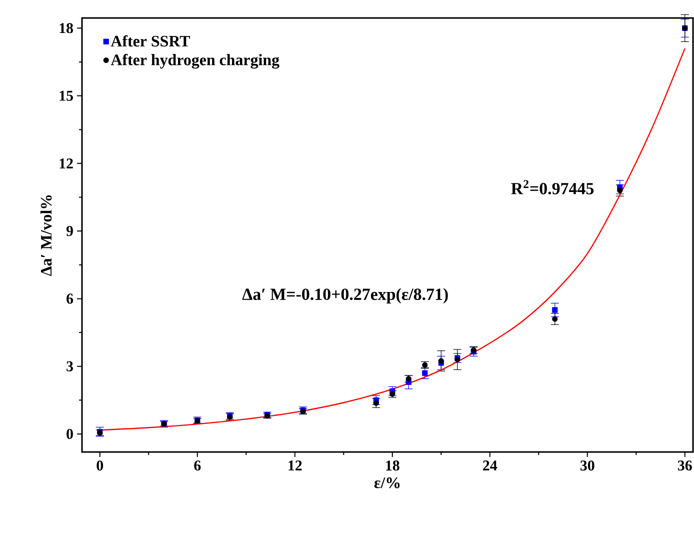 The image size is (694, 534). What do you see at coordinates (387, 482) in the screenshot?
I see `x-axis-title: ε/%` at bounding box center [387, 482].